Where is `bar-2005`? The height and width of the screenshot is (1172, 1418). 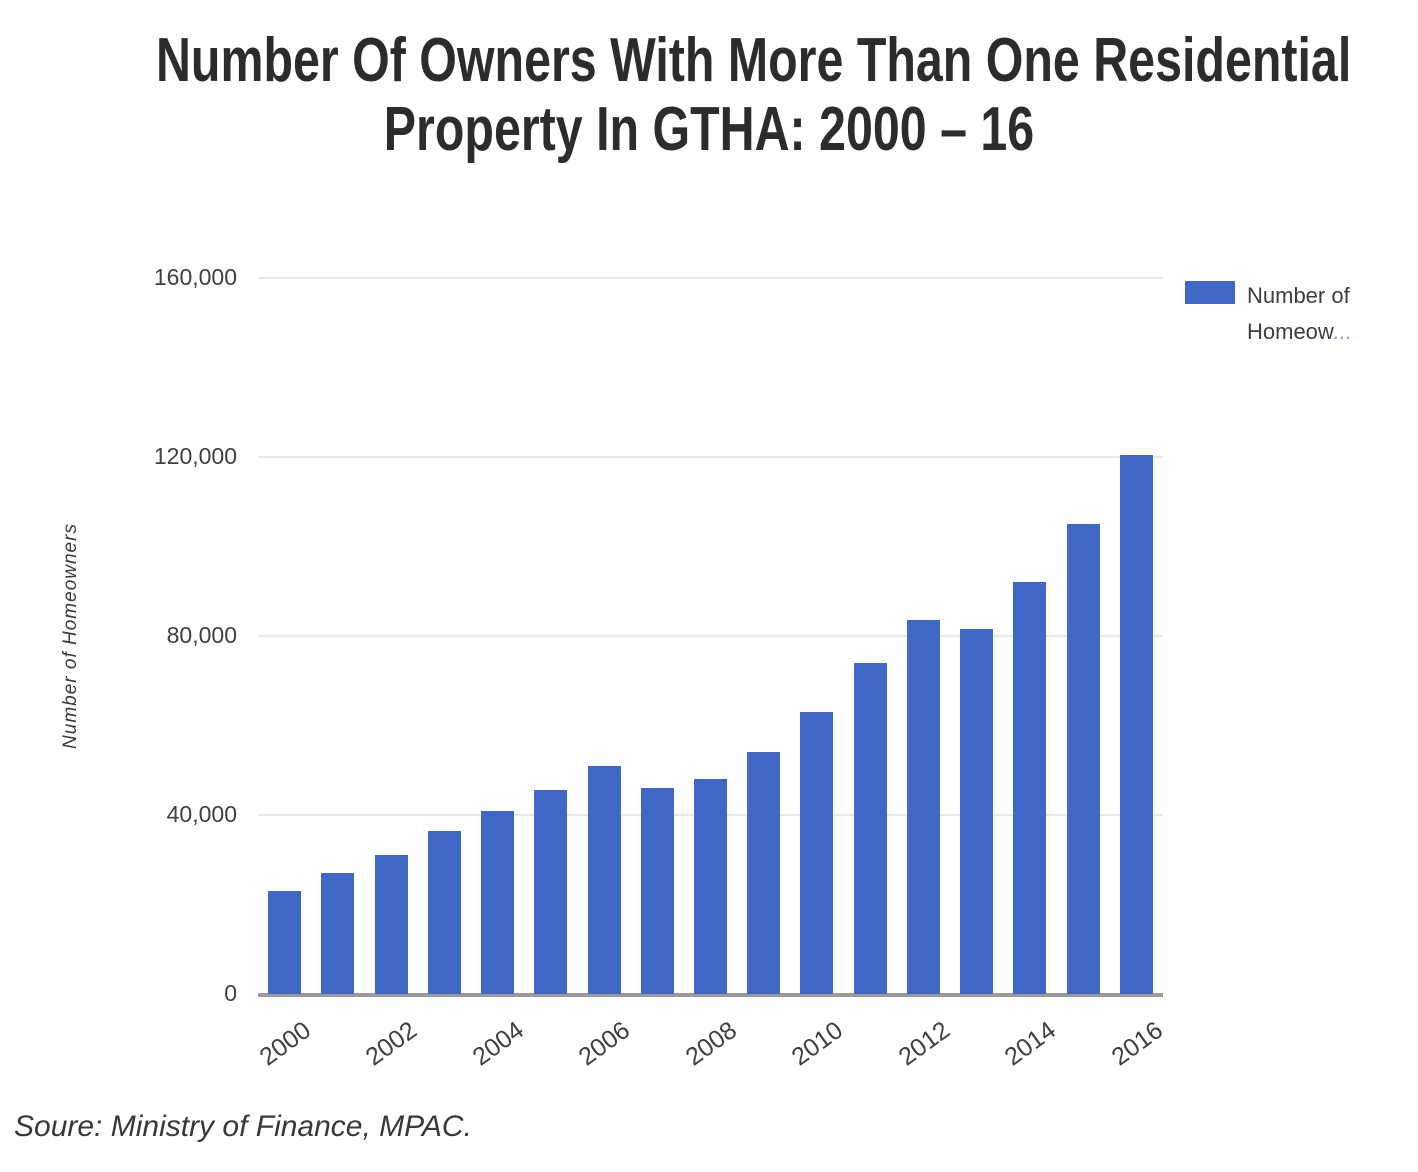
bar-2005 is located at coordinates (551, 892).